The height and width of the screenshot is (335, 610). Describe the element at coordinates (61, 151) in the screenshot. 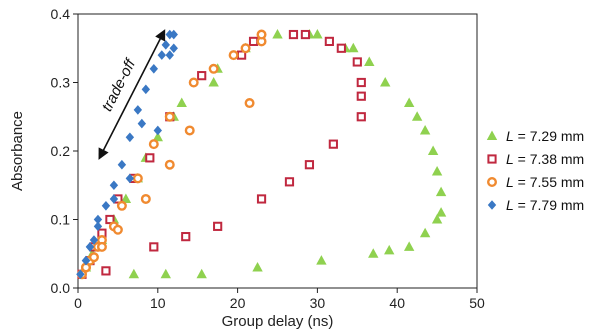

I see `y-tick-label: 0.2` at that location.